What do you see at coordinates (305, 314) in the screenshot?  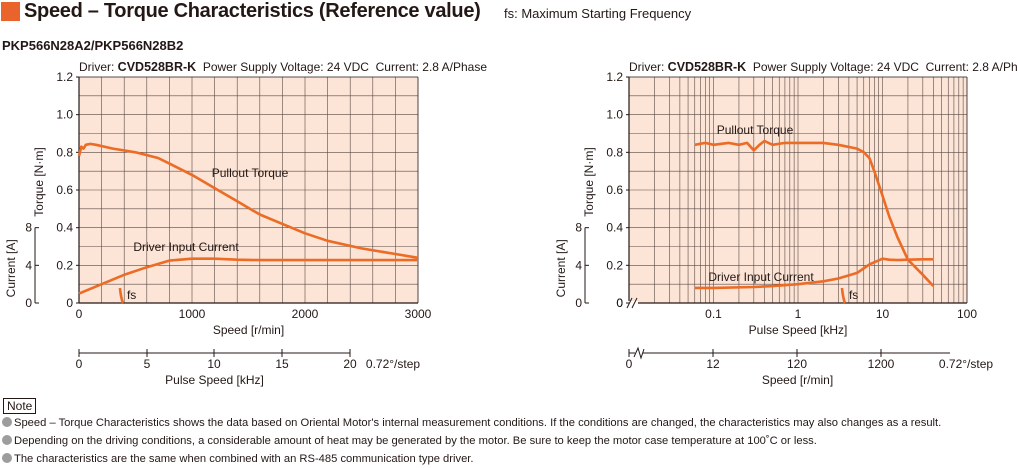 I see `chart1-xtick-label: 2000` at bounding box center [305, 314].